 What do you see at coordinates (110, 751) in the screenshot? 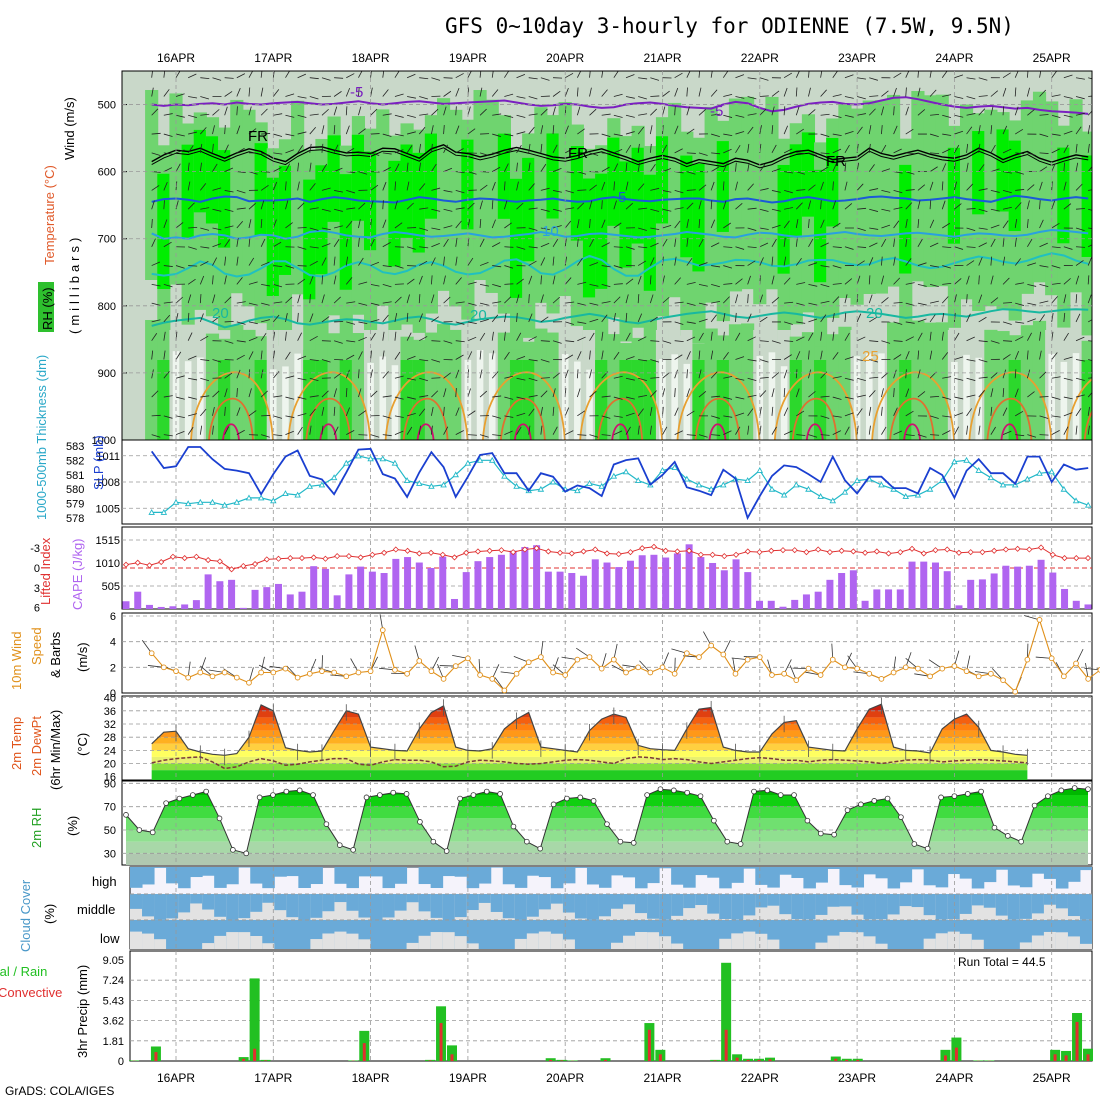
I see `temp-tick-label: 24` at bounding box center [110, 751].